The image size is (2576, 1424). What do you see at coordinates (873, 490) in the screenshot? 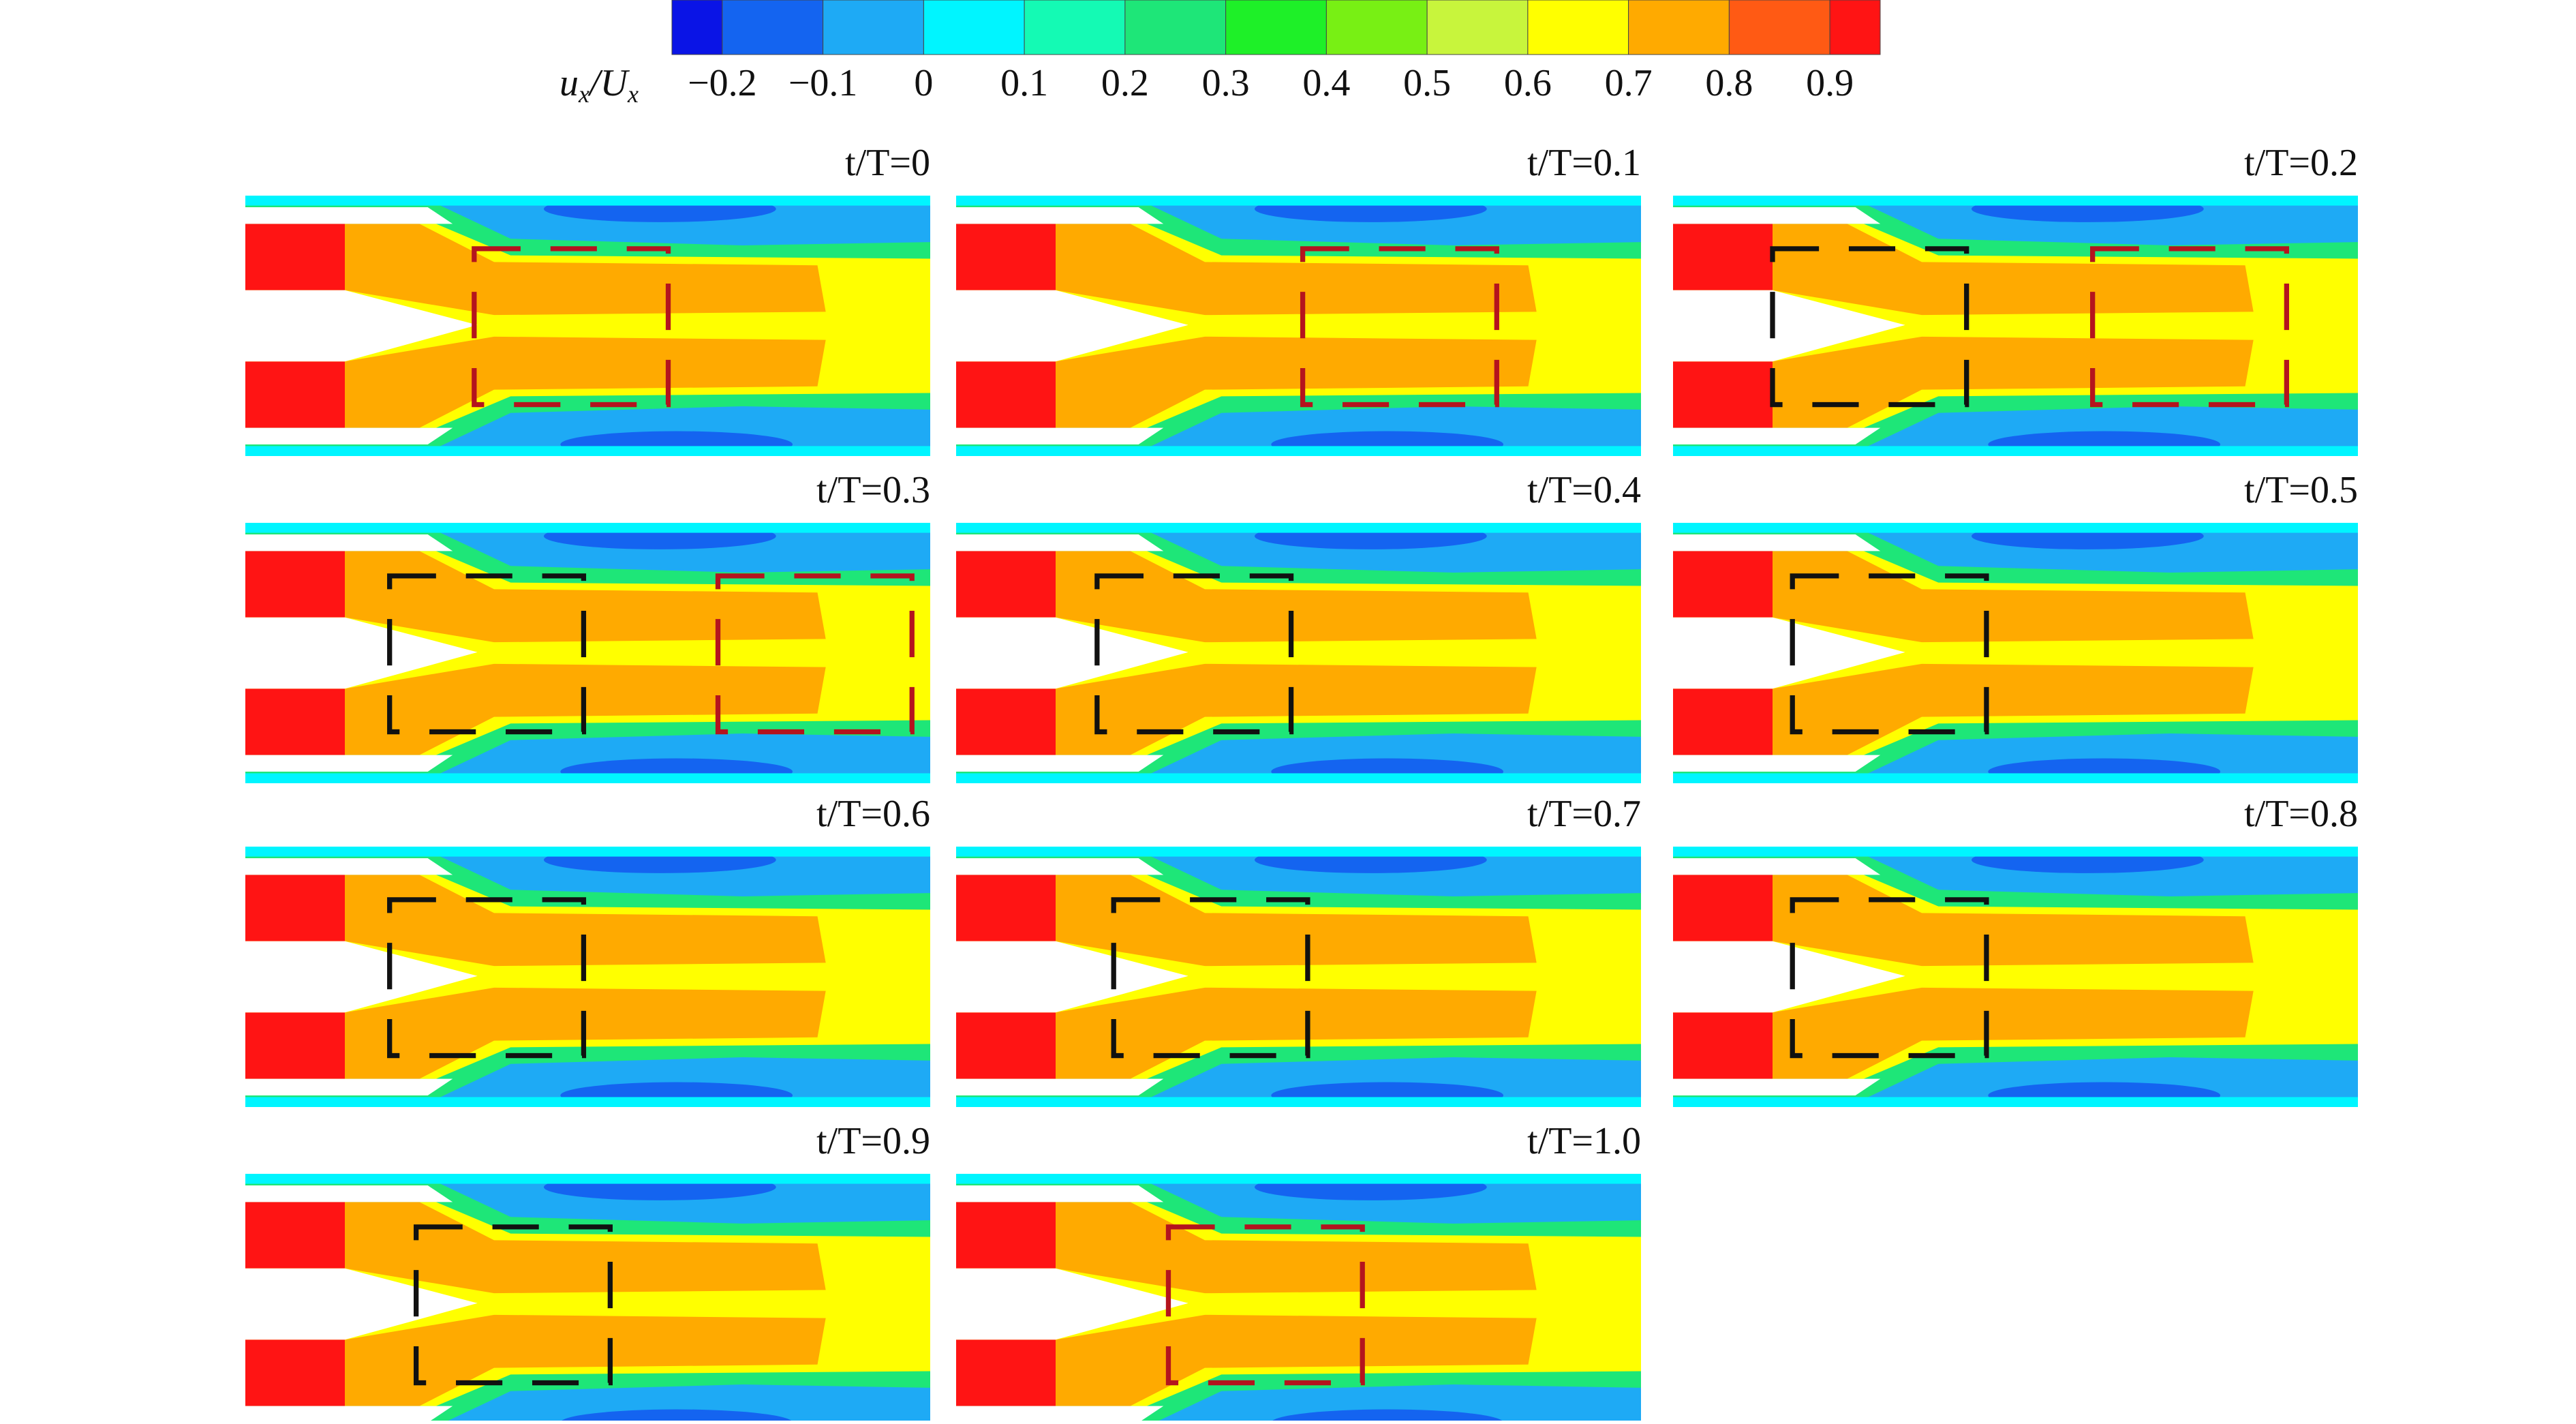
I see `panel-label: t/T=0.3` at bounding box center [873, 490].